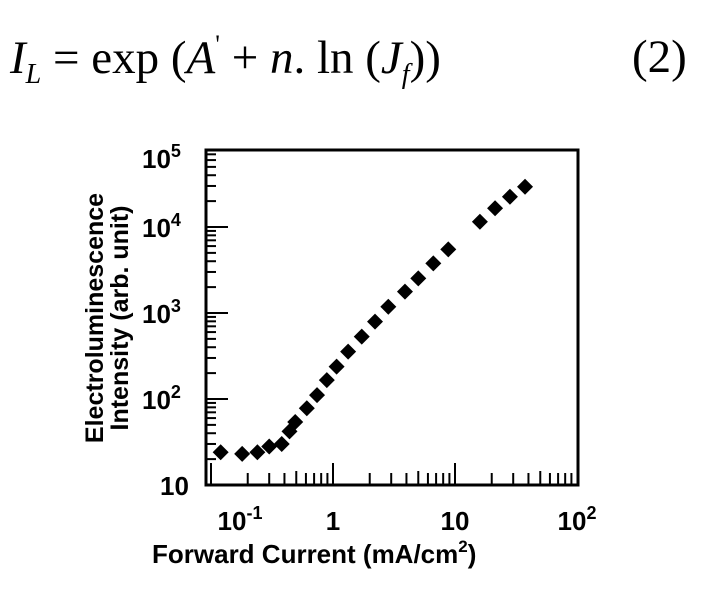  I want to click on y-tick-label: 10⁴, so click(161, 226).